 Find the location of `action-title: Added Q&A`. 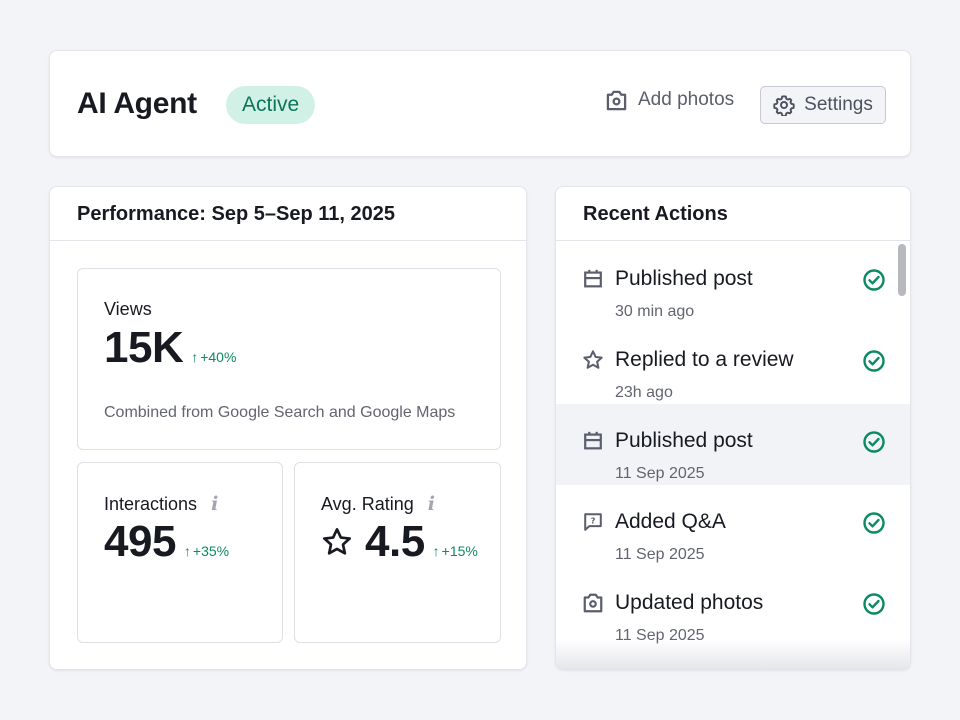

action-title: Added Q&A is located at coordinates (670, 521).